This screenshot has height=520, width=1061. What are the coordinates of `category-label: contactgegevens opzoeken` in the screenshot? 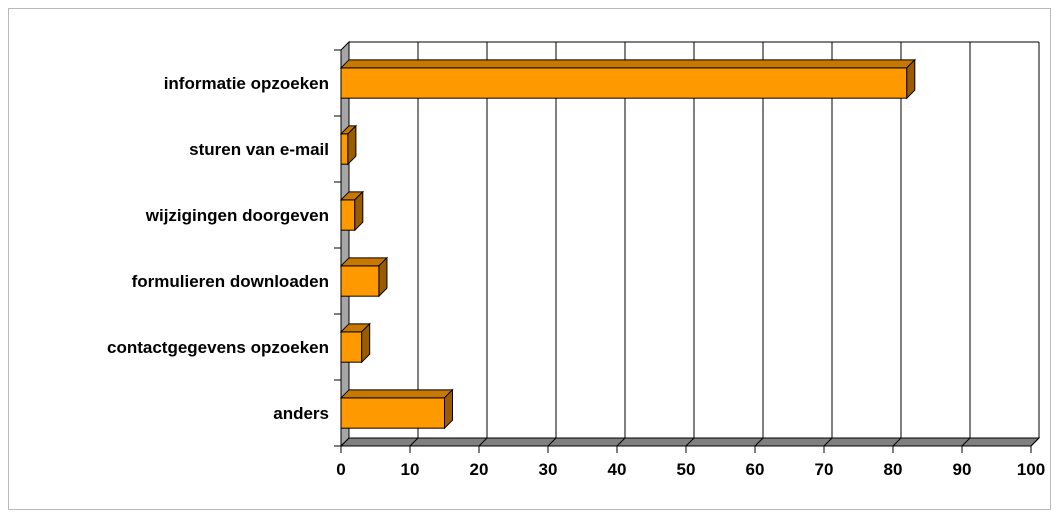 It's located at (218, 347).